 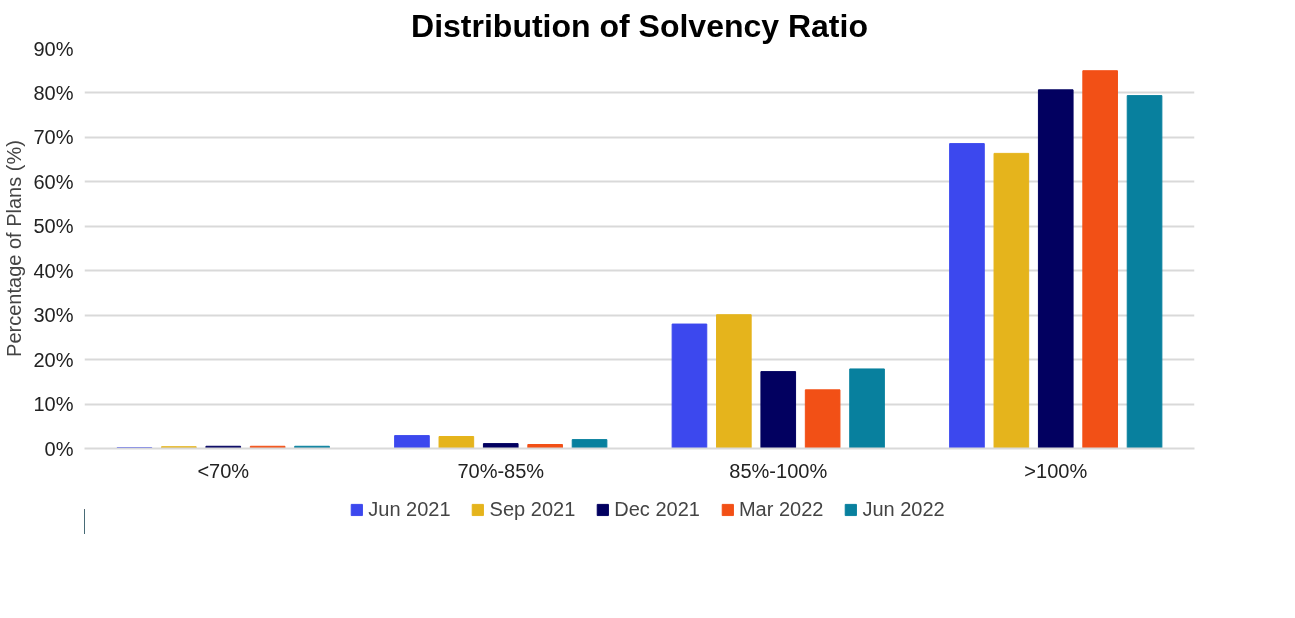 What do you see at coordinates (781, 509) in the screenshot?
I see `legend-label: Mar 2022` at bounding box center [781, 509].